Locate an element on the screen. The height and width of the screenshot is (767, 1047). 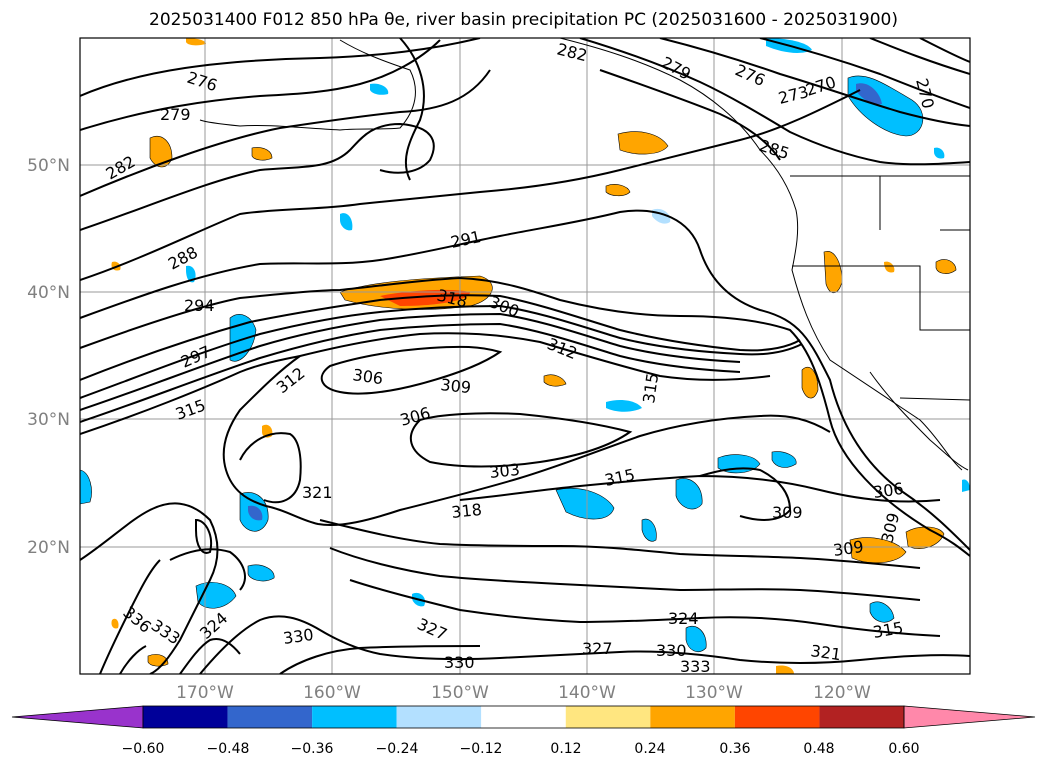
lat-label: 20°N is located at coordinates (48, 548).